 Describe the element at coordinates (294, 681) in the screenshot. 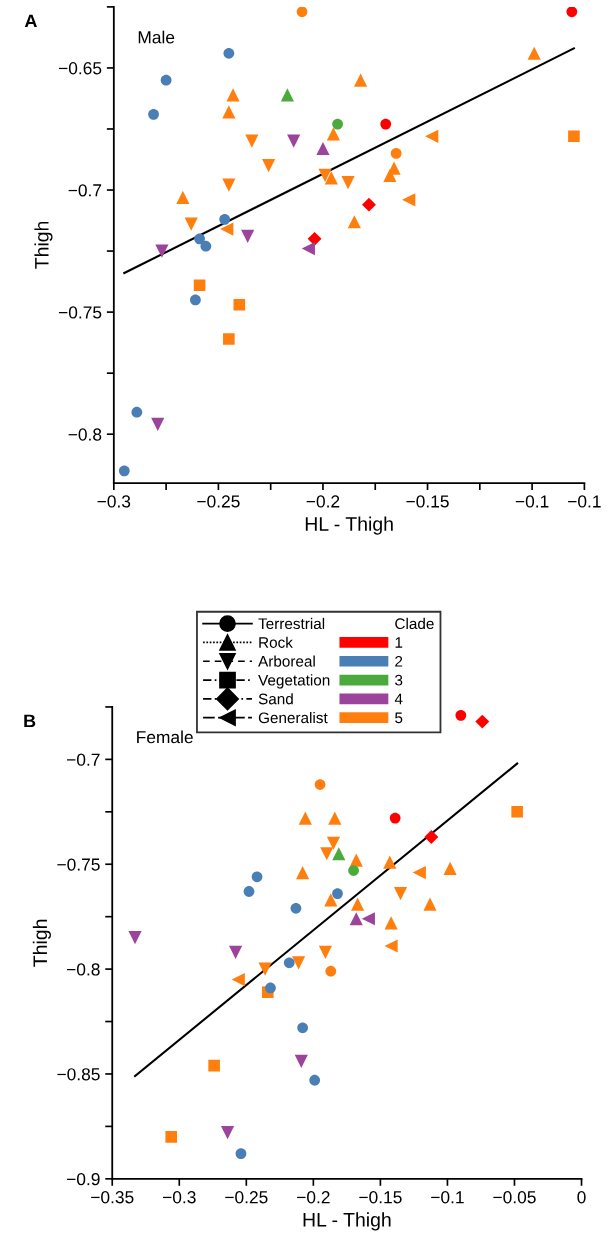

I see `text: Vegetation` at that location.